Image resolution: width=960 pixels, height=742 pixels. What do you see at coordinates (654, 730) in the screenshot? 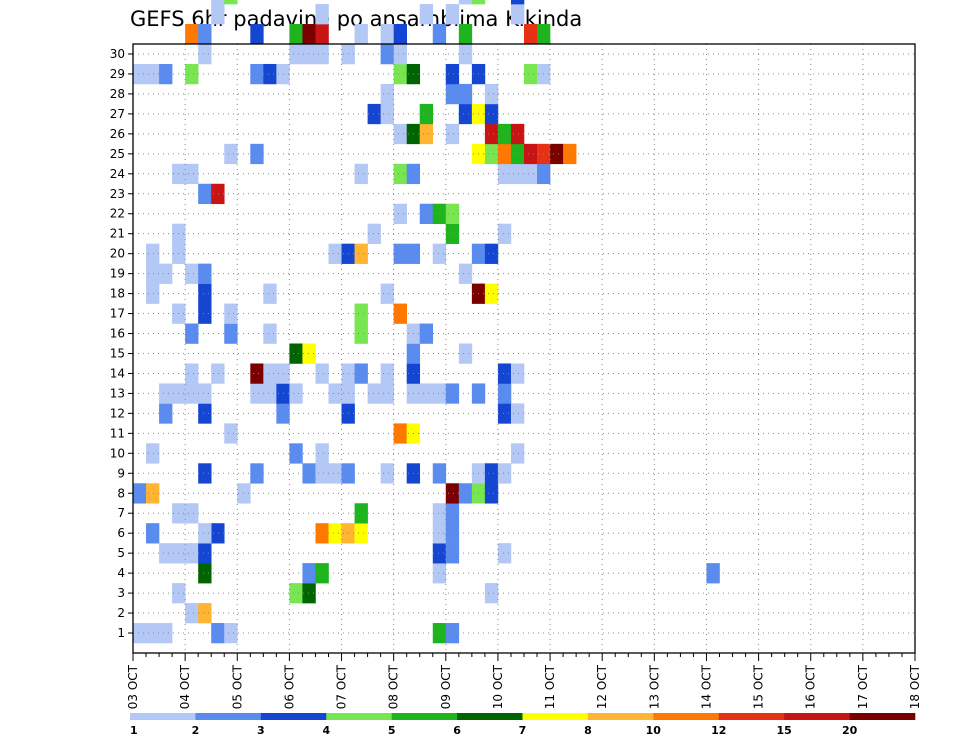
I see `colorbar-label: 10` at bounding box center [654, 730].